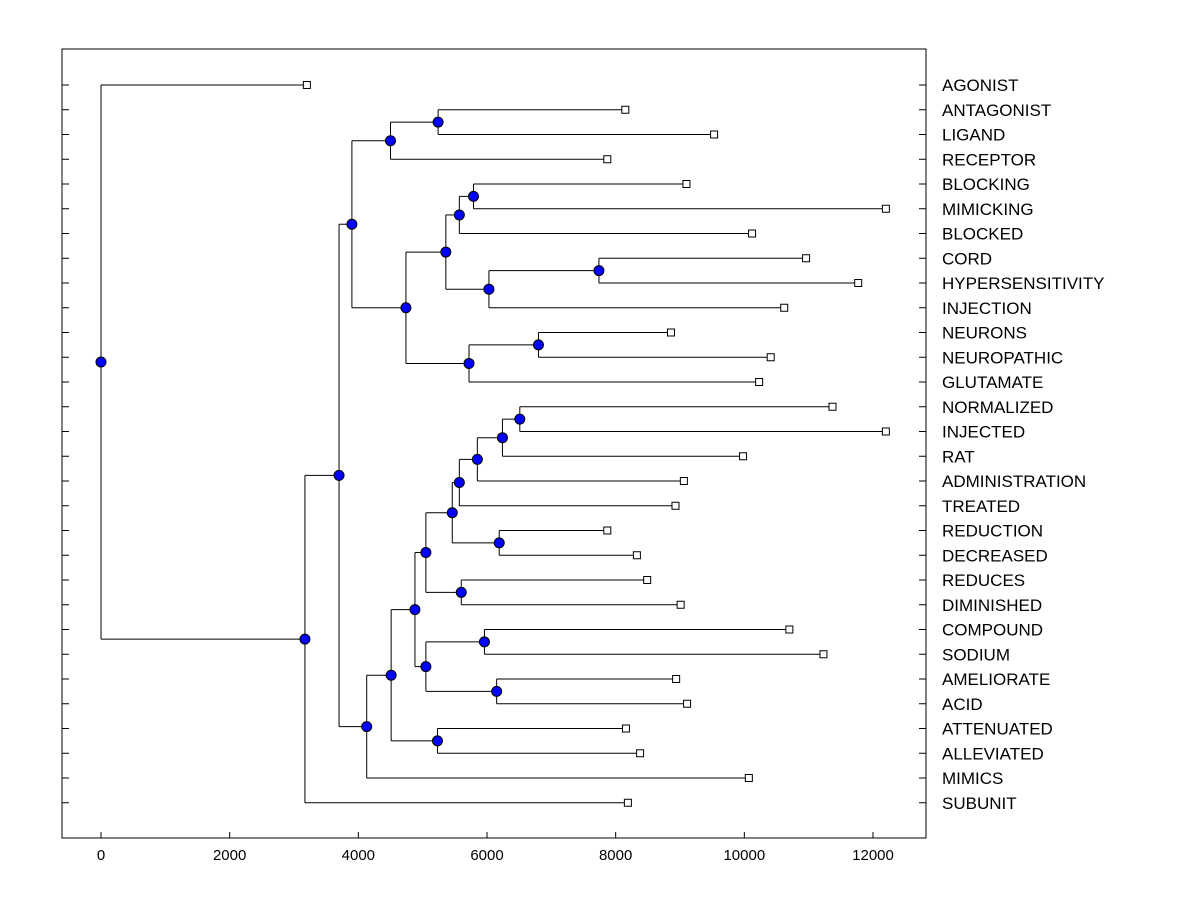 Image resolution: width=1200 pixels, height=900 pixels. Describe the element at coordinates (984, 333) in the screenshot. I see `leaf-label: NEURONS` at that location.